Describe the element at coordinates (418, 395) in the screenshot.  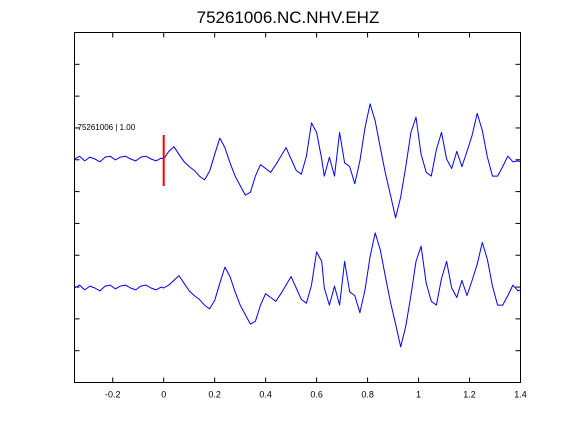
I see `x-tick-label: 1` at that location.